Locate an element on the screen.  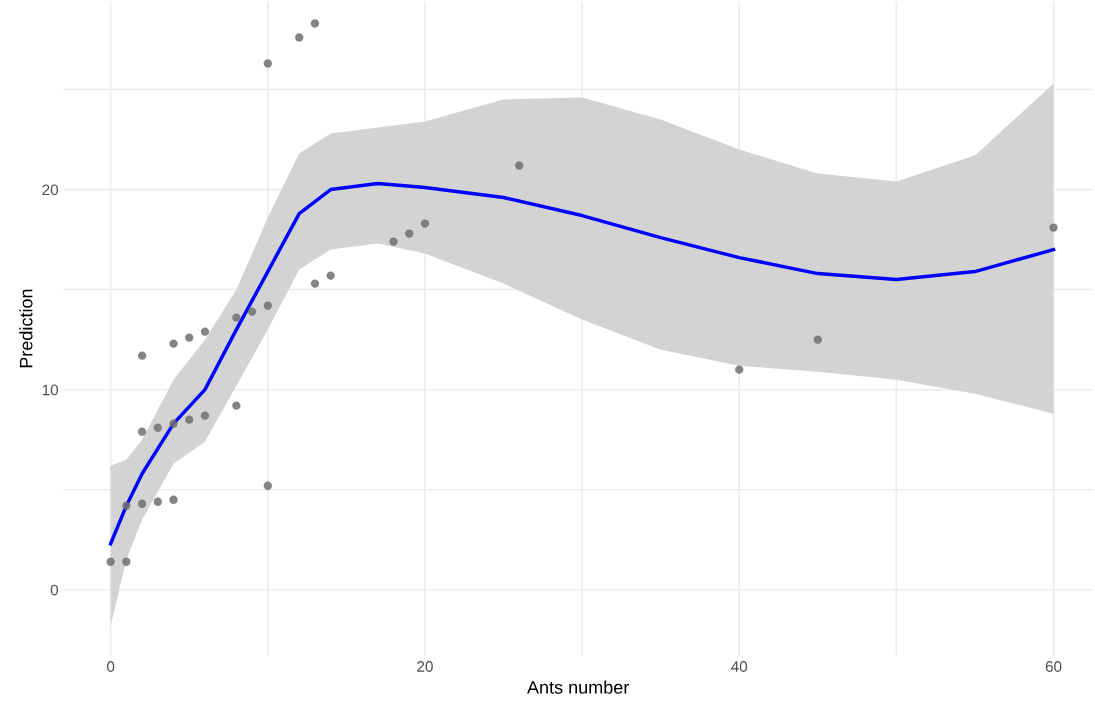
x-tick-label: 40 is located at coordinates (739, 666).